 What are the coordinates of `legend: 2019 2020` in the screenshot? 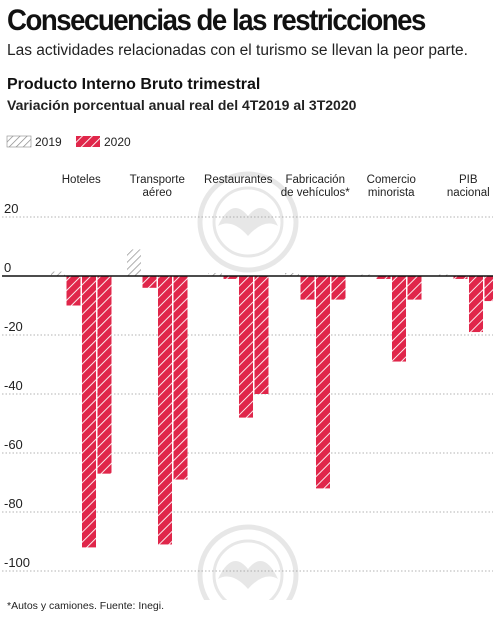 It's located at (68, 142).